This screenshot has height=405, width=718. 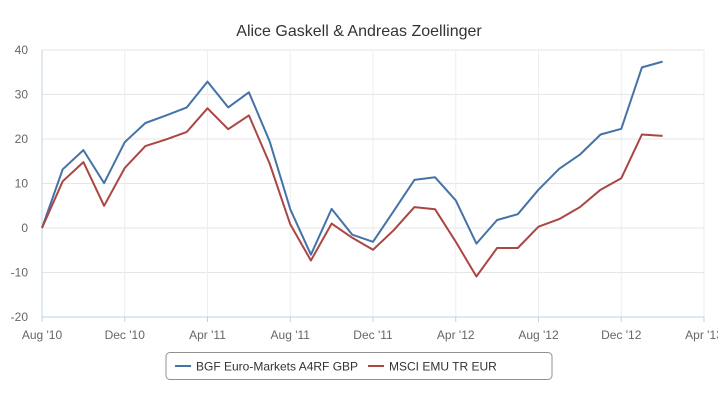 I want to click on legend-label: BGF Euro-Markets A4RF GBP, so click(x=277, y=367).